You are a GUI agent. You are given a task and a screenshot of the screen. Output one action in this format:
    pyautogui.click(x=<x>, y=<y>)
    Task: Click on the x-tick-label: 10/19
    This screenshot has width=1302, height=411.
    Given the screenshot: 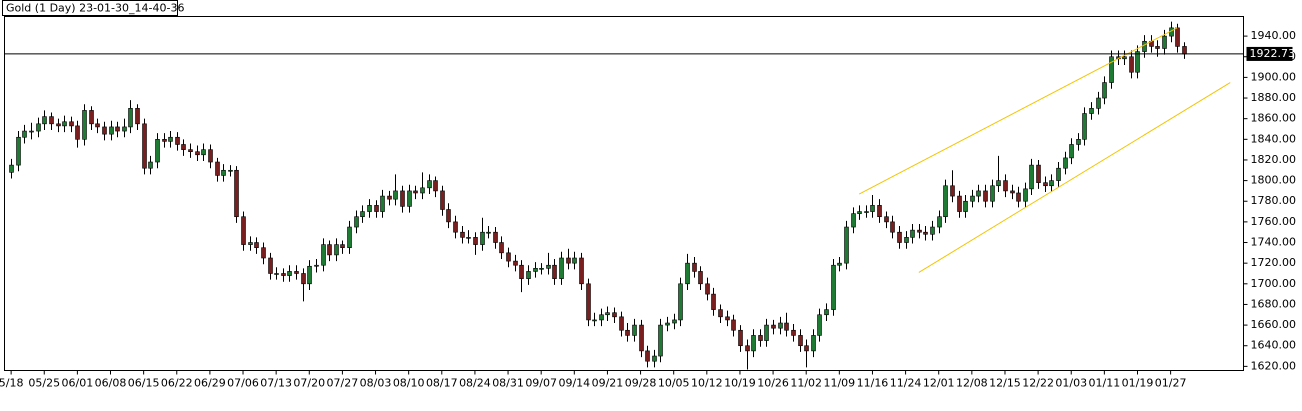 What is the action you would take?
    pyautogui.click(x=740, y=383)
    